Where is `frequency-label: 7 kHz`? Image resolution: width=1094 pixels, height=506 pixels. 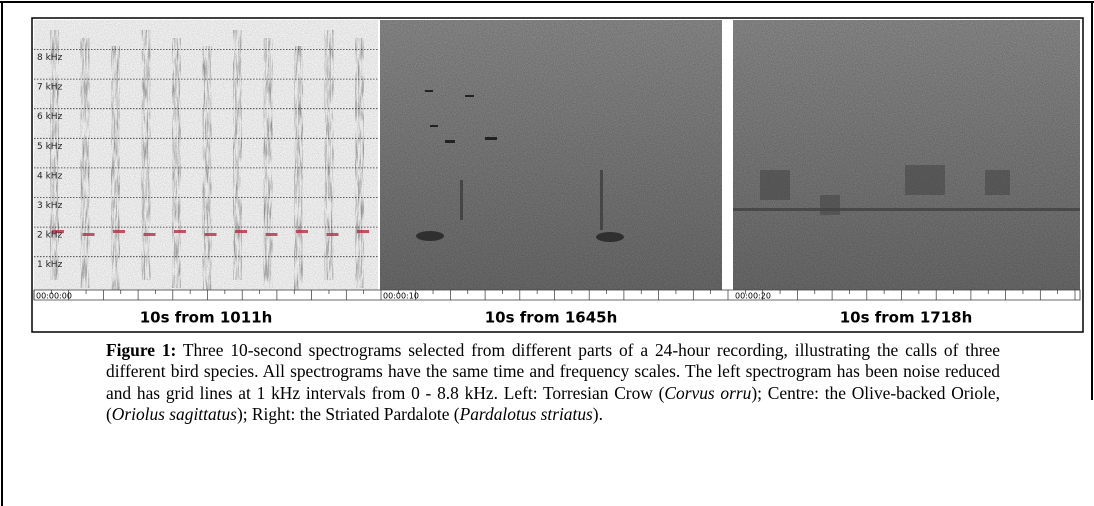
frequency-label: 7 kHz is located at coordinates (50, 88).